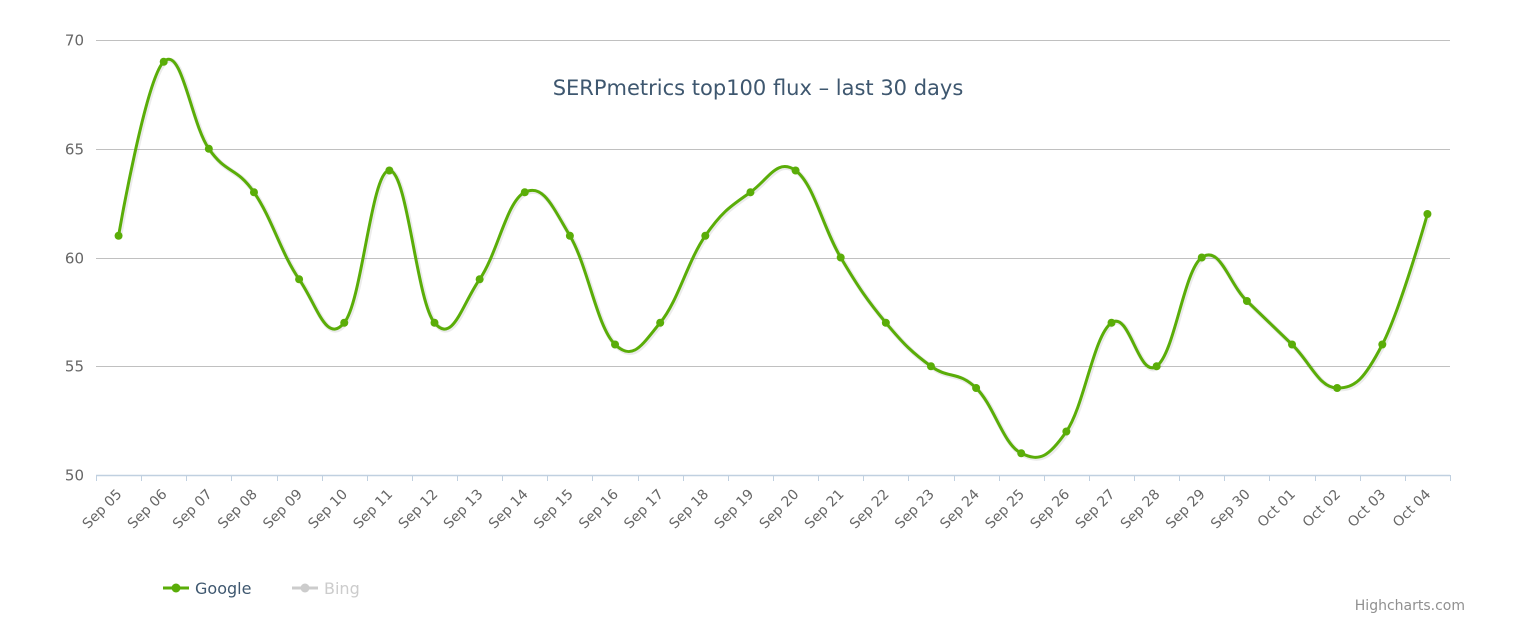 The image size is (1529, 631). I want to click on legend-item-bing: Bing, so click(326, 588).